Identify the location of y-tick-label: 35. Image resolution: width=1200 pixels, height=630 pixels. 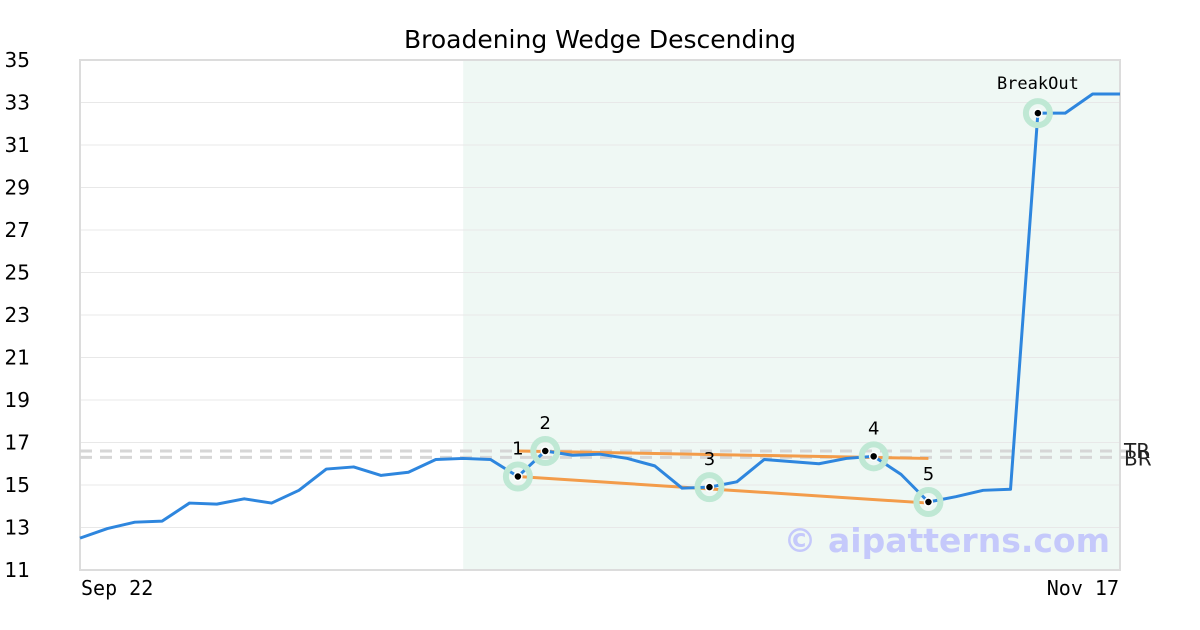
(17, 60).